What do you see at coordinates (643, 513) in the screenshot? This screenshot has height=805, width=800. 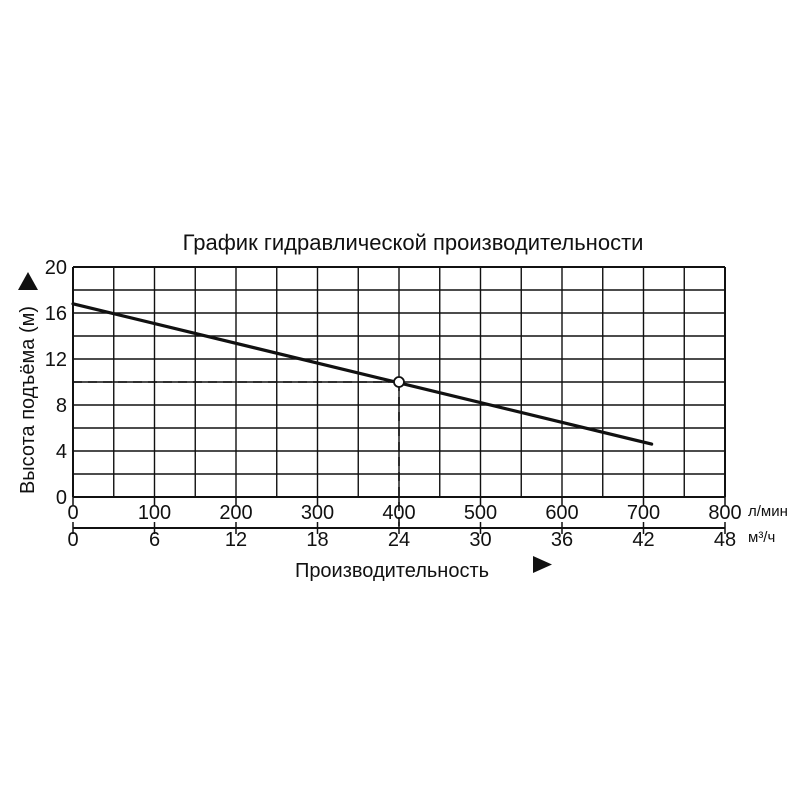 I see `x-tick-label-primary: 700` at bounding box center [643, 513].